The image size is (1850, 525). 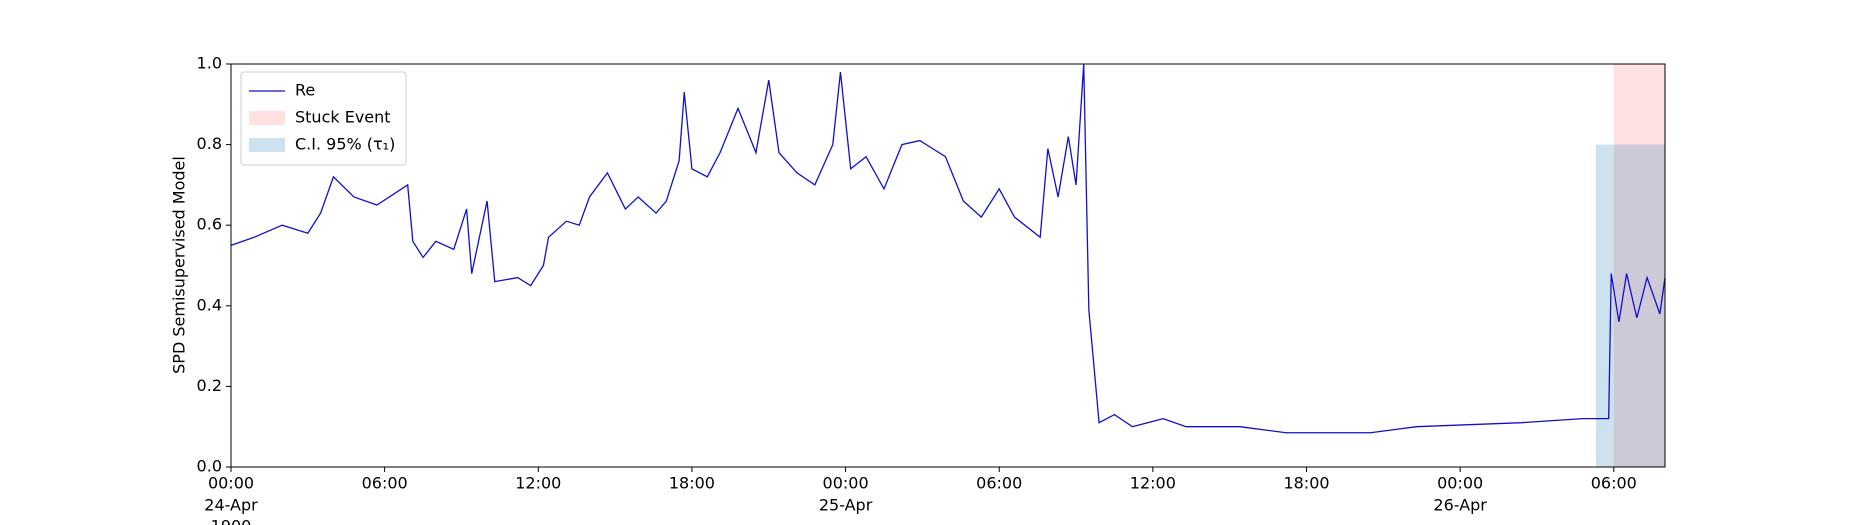 What do you see at coordinates (209, 385) in the screenshot?
I see `y-tick-label: 0.2` at bounding box center [209, 385].